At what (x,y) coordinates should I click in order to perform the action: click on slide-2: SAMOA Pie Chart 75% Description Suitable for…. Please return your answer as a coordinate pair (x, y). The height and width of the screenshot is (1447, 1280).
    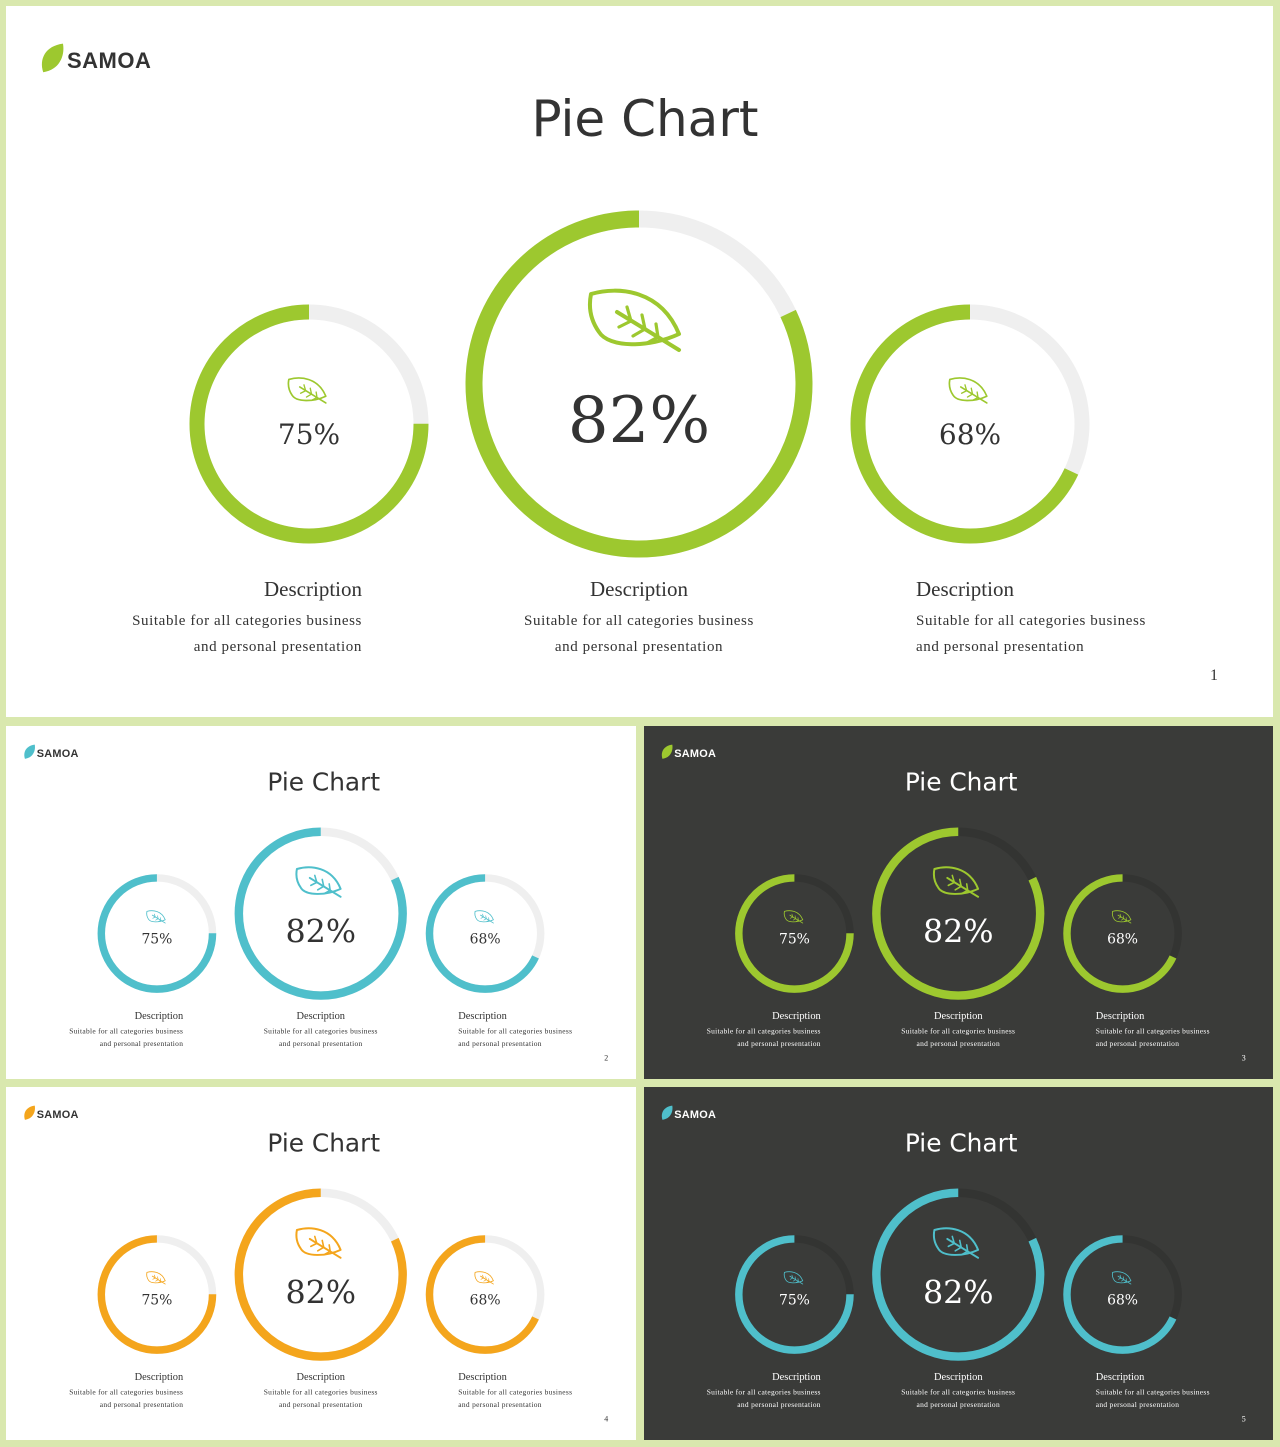
    Looking at the image, I should click on (321, 902).